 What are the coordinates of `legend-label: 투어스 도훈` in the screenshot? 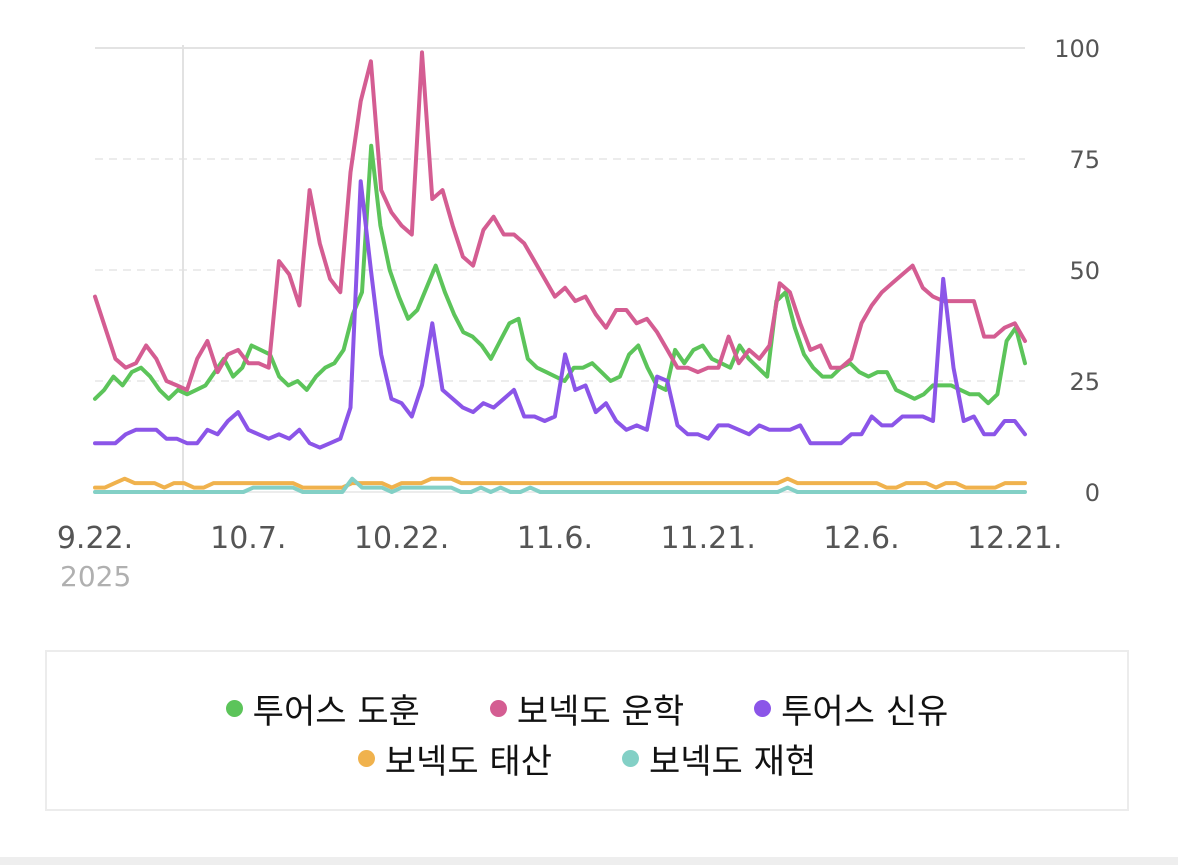 It's located at (336, 712).